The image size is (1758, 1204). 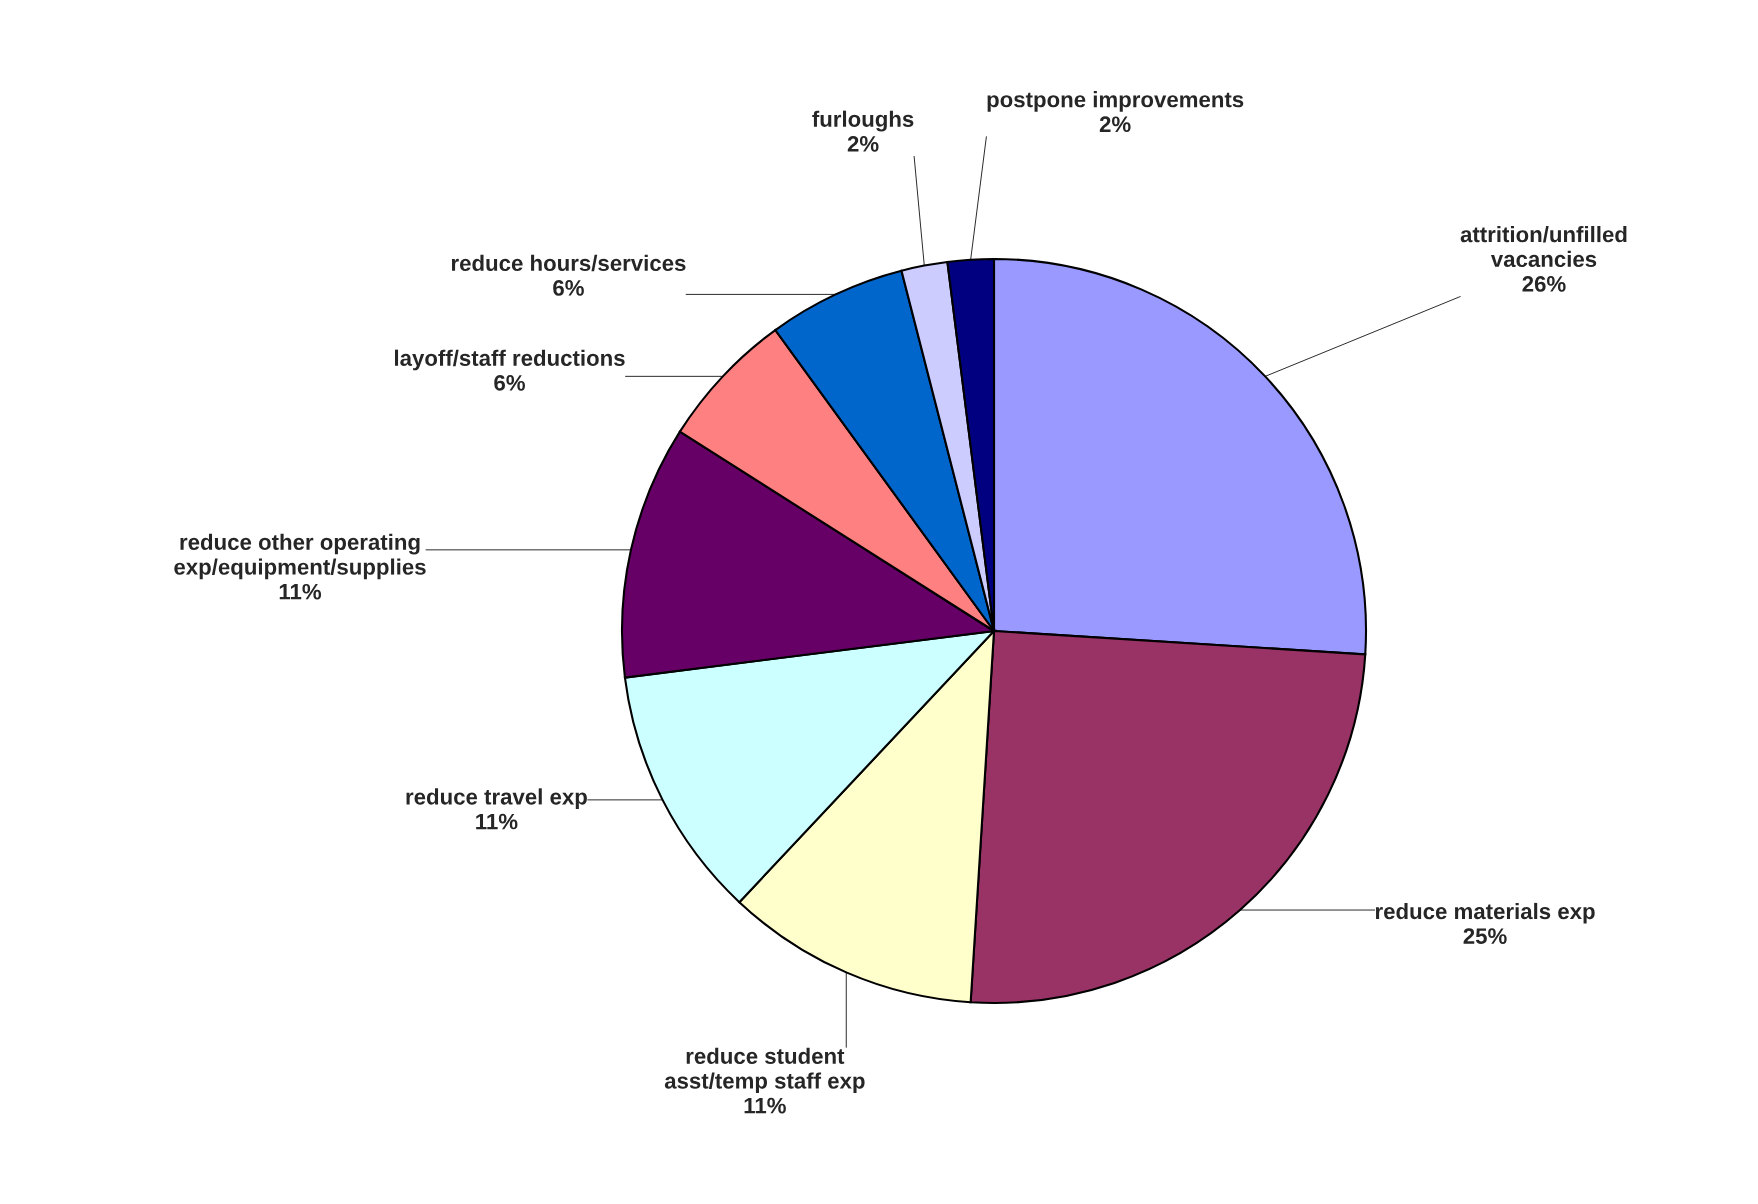 What do you see at coordinates (568, 263) in the screenshot?
I see `slice-label: reduce hours/services` at bounding box center [568, 263].